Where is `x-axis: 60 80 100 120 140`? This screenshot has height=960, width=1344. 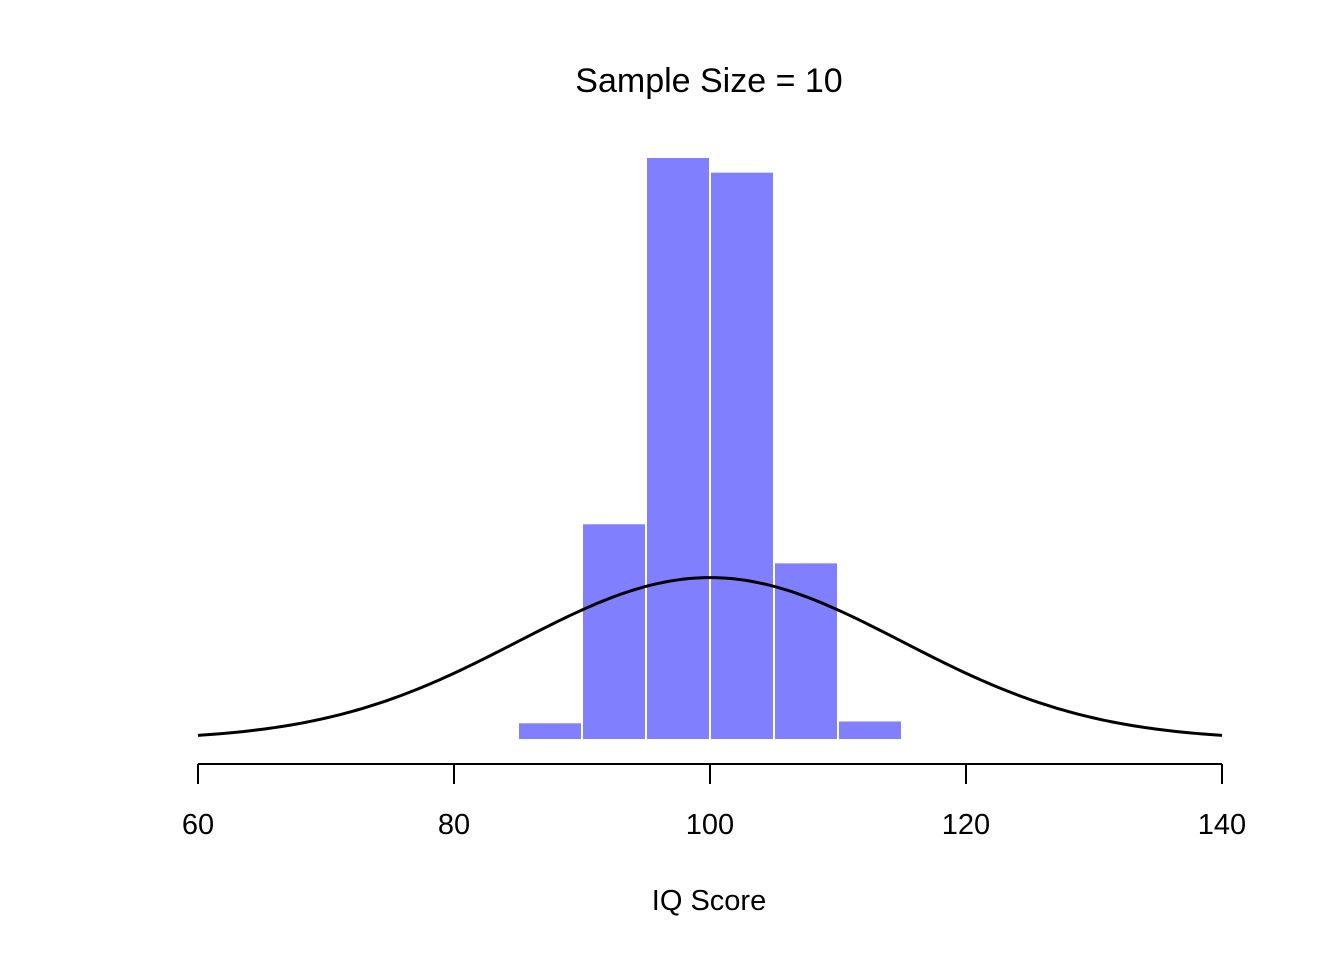
x-axis: 60 80 100 120 140 is located at coordinates (714, 802).